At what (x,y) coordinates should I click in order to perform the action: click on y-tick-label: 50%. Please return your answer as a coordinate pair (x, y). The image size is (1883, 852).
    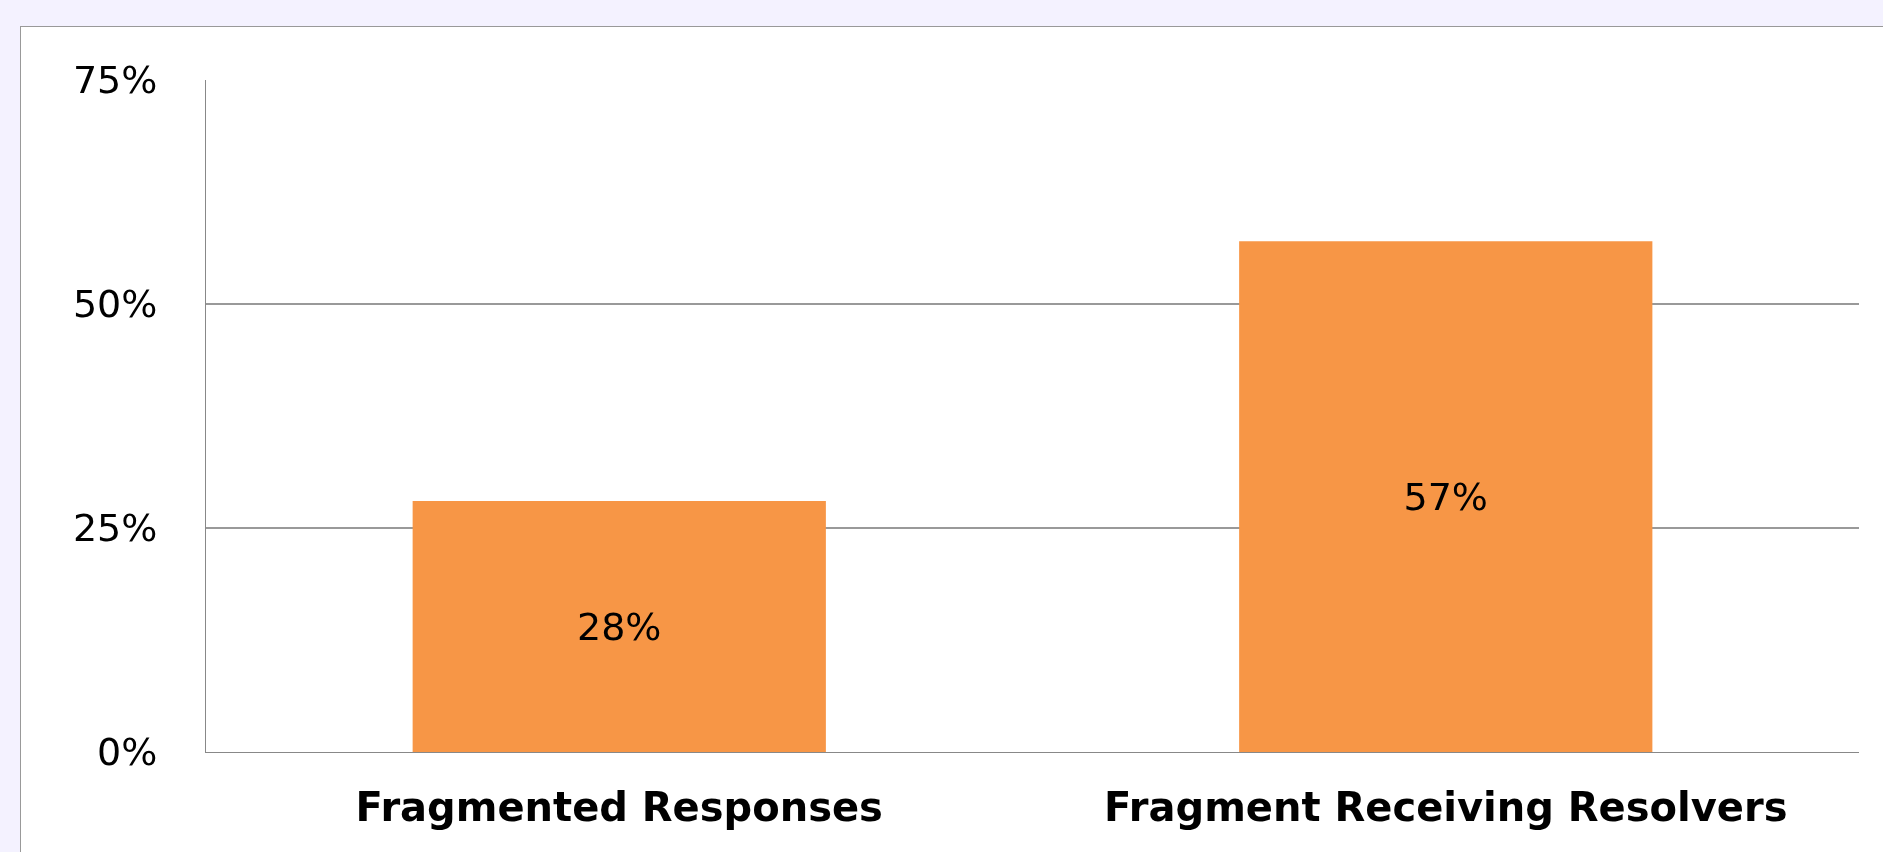
    Looking at the image, I should click on (115, 304).